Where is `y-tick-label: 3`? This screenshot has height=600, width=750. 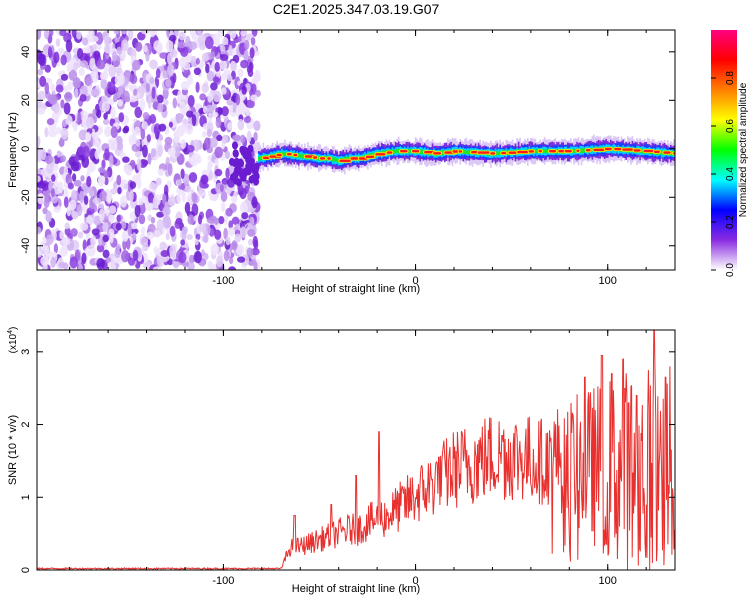 y-tick-label: 3 is located at coordinates (26, 352).